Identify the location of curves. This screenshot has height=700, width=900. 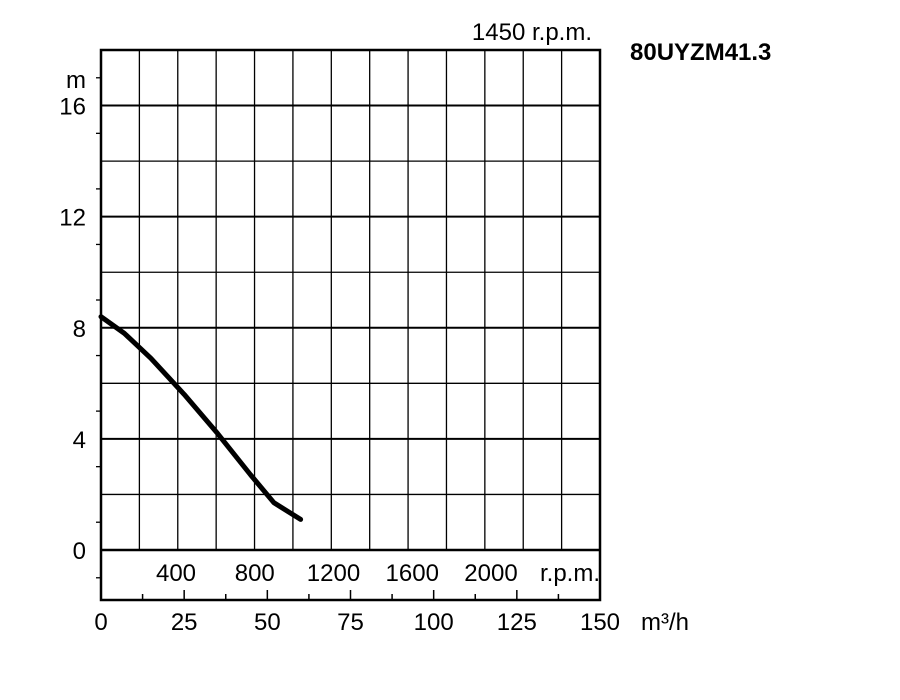
(201, 418).